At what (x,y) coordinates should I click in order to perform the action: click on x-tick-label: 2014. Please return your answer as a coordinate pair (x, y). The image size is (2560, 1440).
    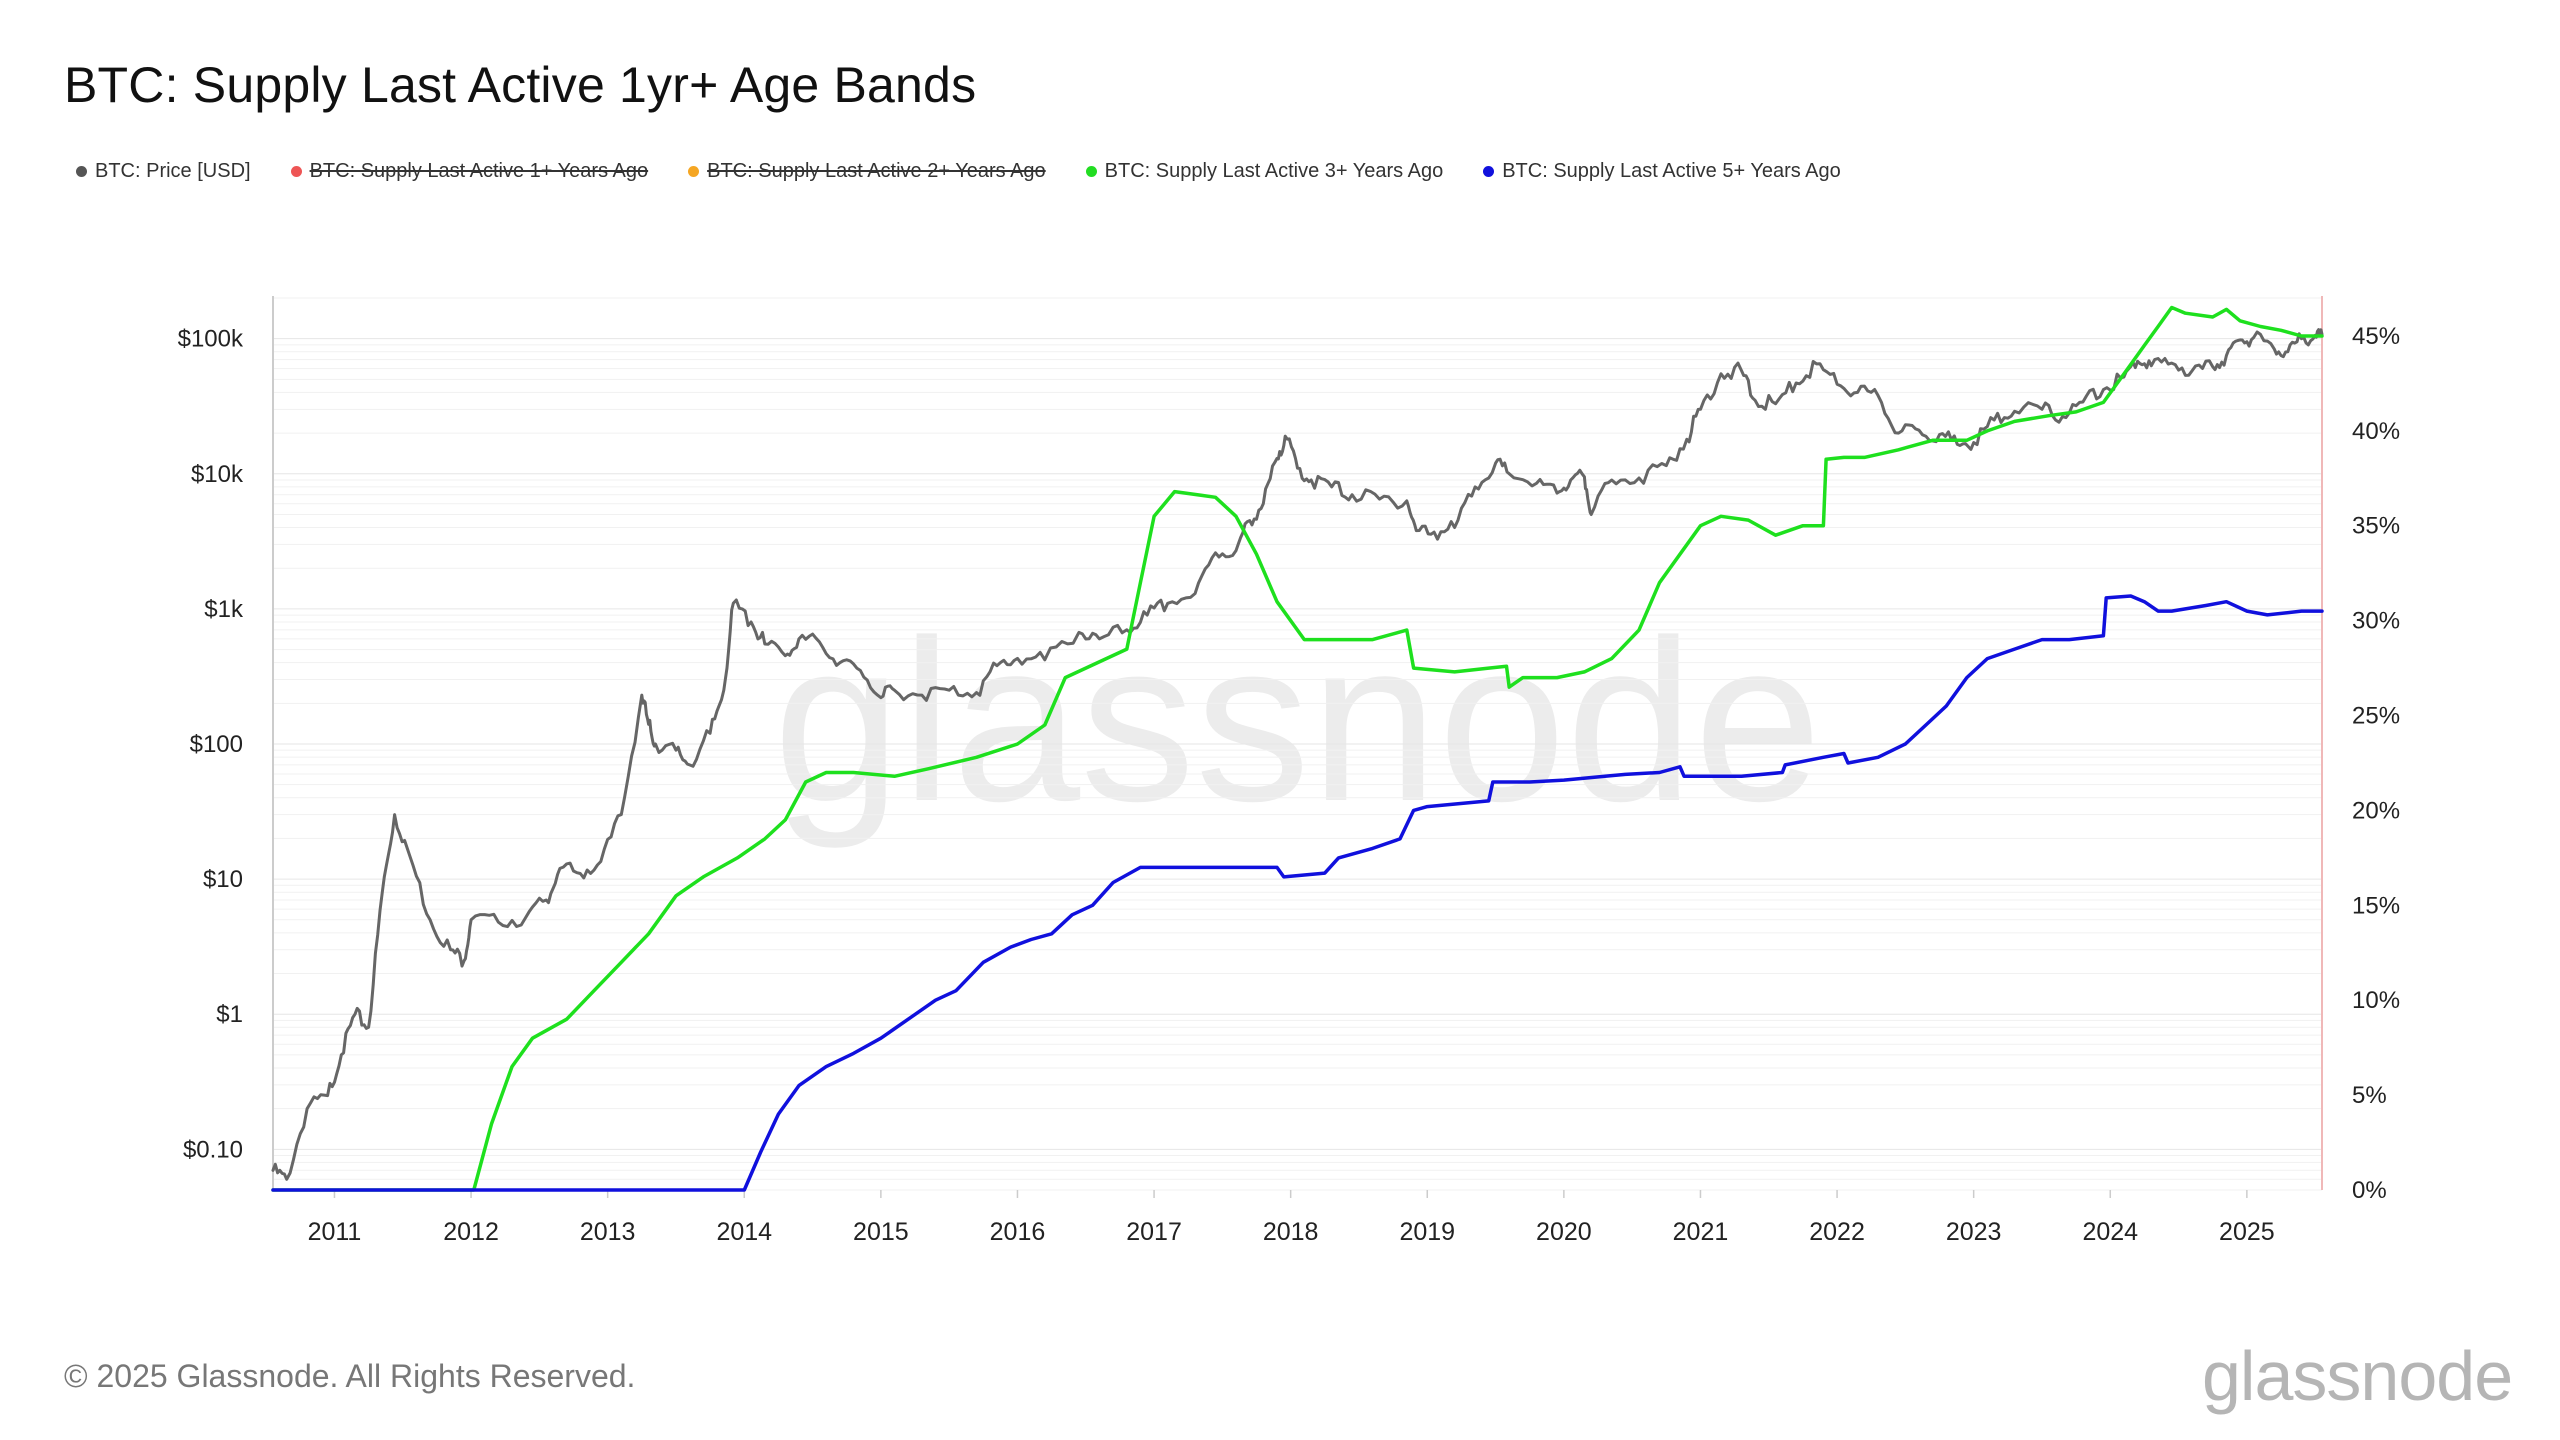
    Looking at the image, I should click on (744, 1232).